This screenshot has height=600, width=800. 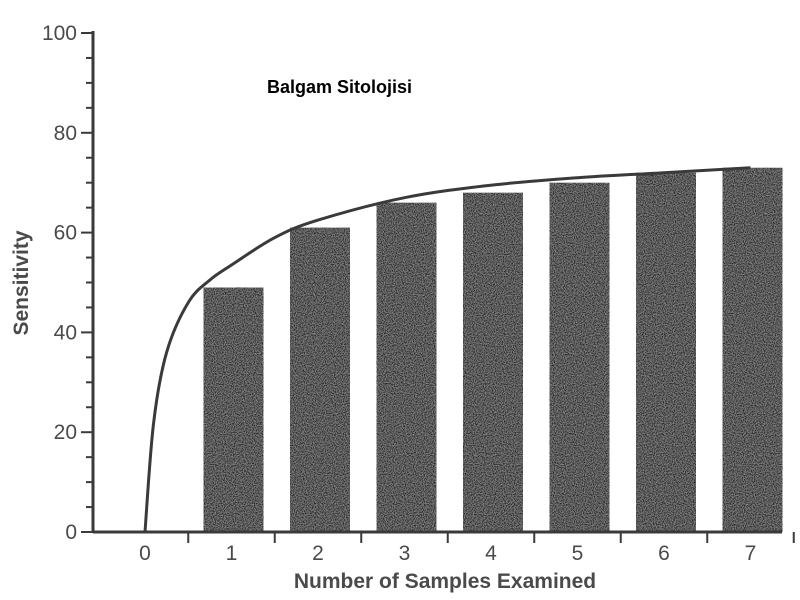 What do you see at coordinates (232, 553) in the screenshot?
I see `x-tick-label: 1` at bounding box center [232, 553].